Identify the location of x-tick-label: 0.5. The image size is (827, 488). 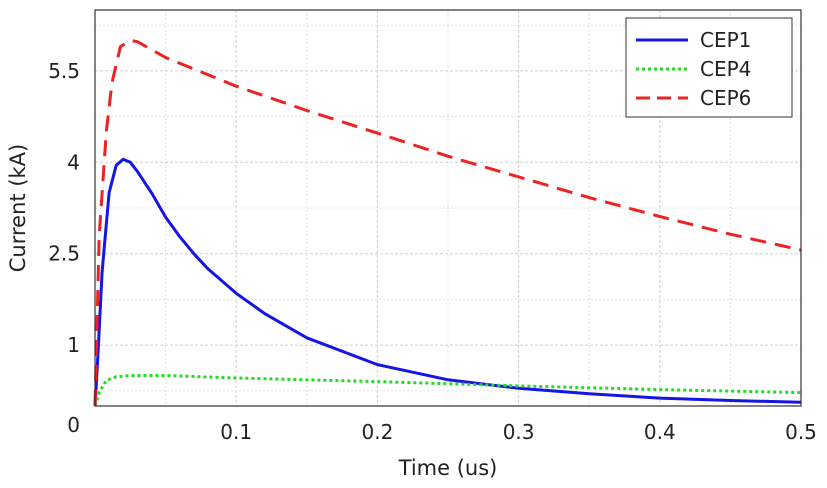
(801, 432).